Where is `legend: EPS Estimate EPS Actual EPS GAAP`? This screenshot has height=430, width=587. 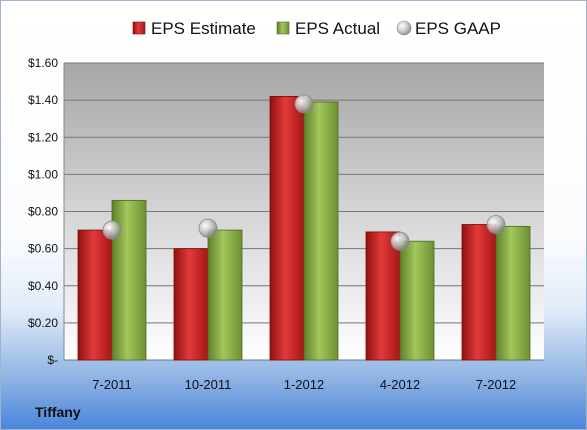 legend: EPS Estimate EPS Actual EPS GAAP is located at coordinates (316, 28).